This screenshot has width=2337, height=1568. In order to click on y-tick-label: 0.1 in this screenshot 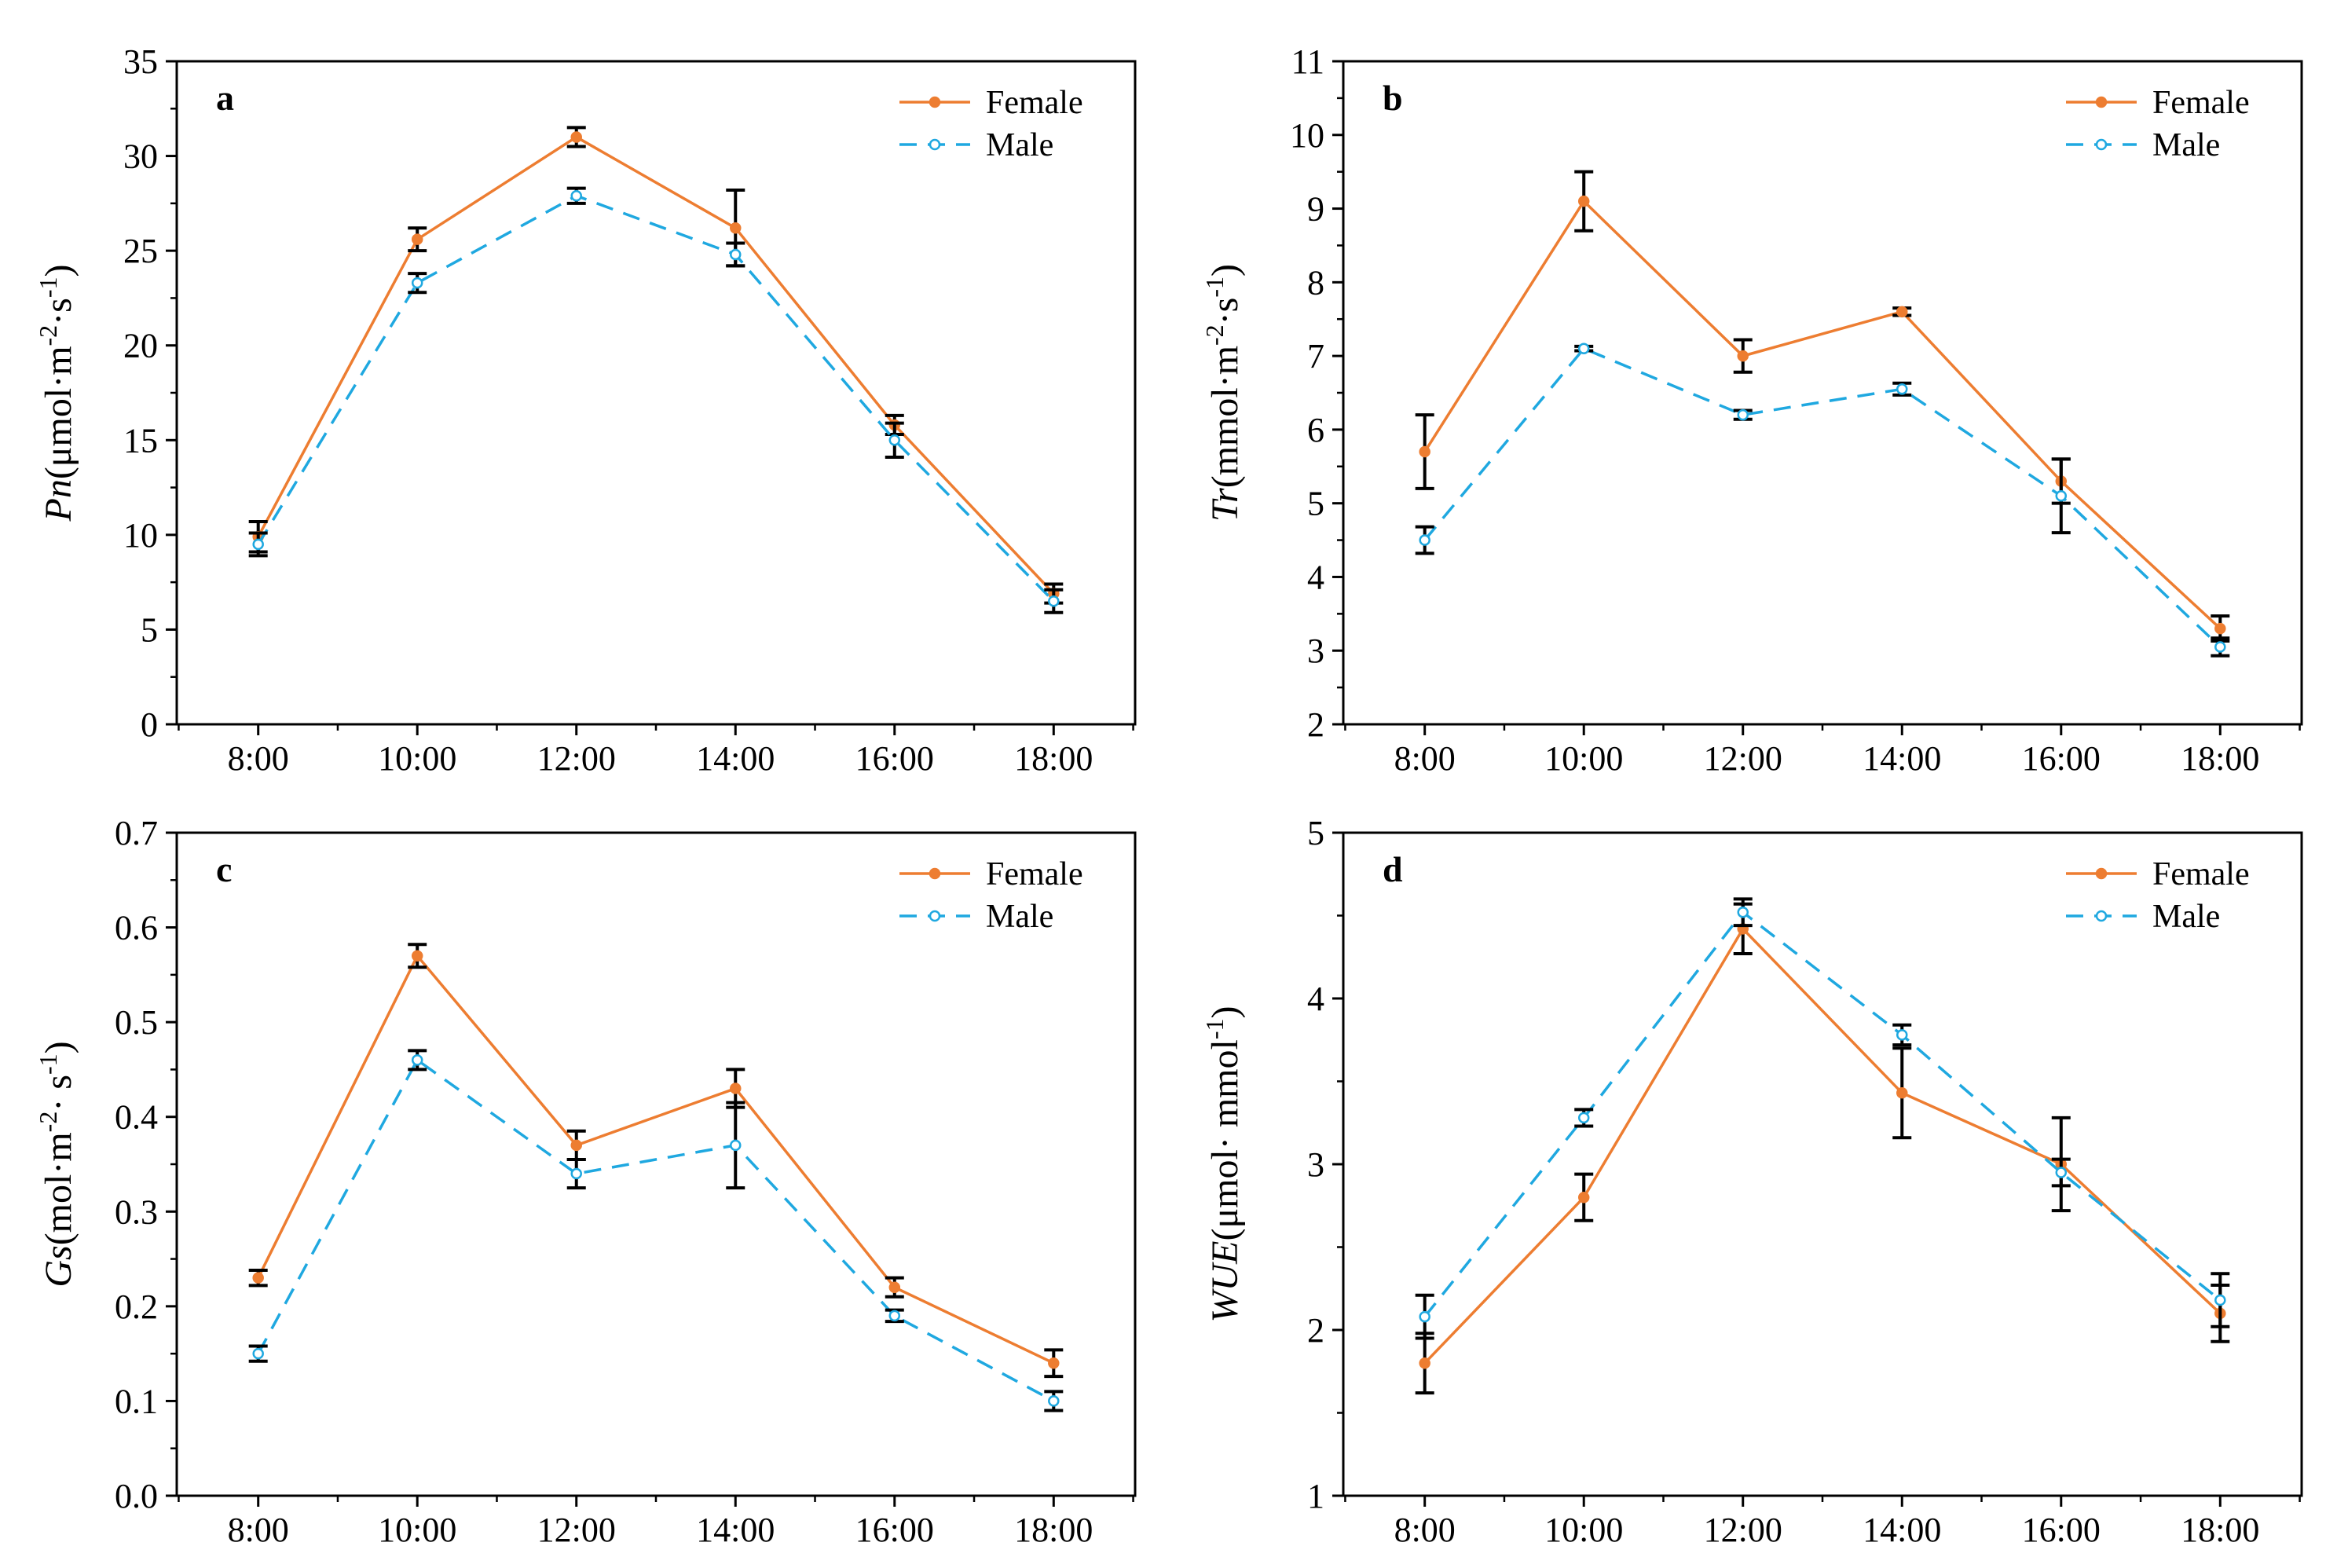, I will do `click(136, 1401)`.